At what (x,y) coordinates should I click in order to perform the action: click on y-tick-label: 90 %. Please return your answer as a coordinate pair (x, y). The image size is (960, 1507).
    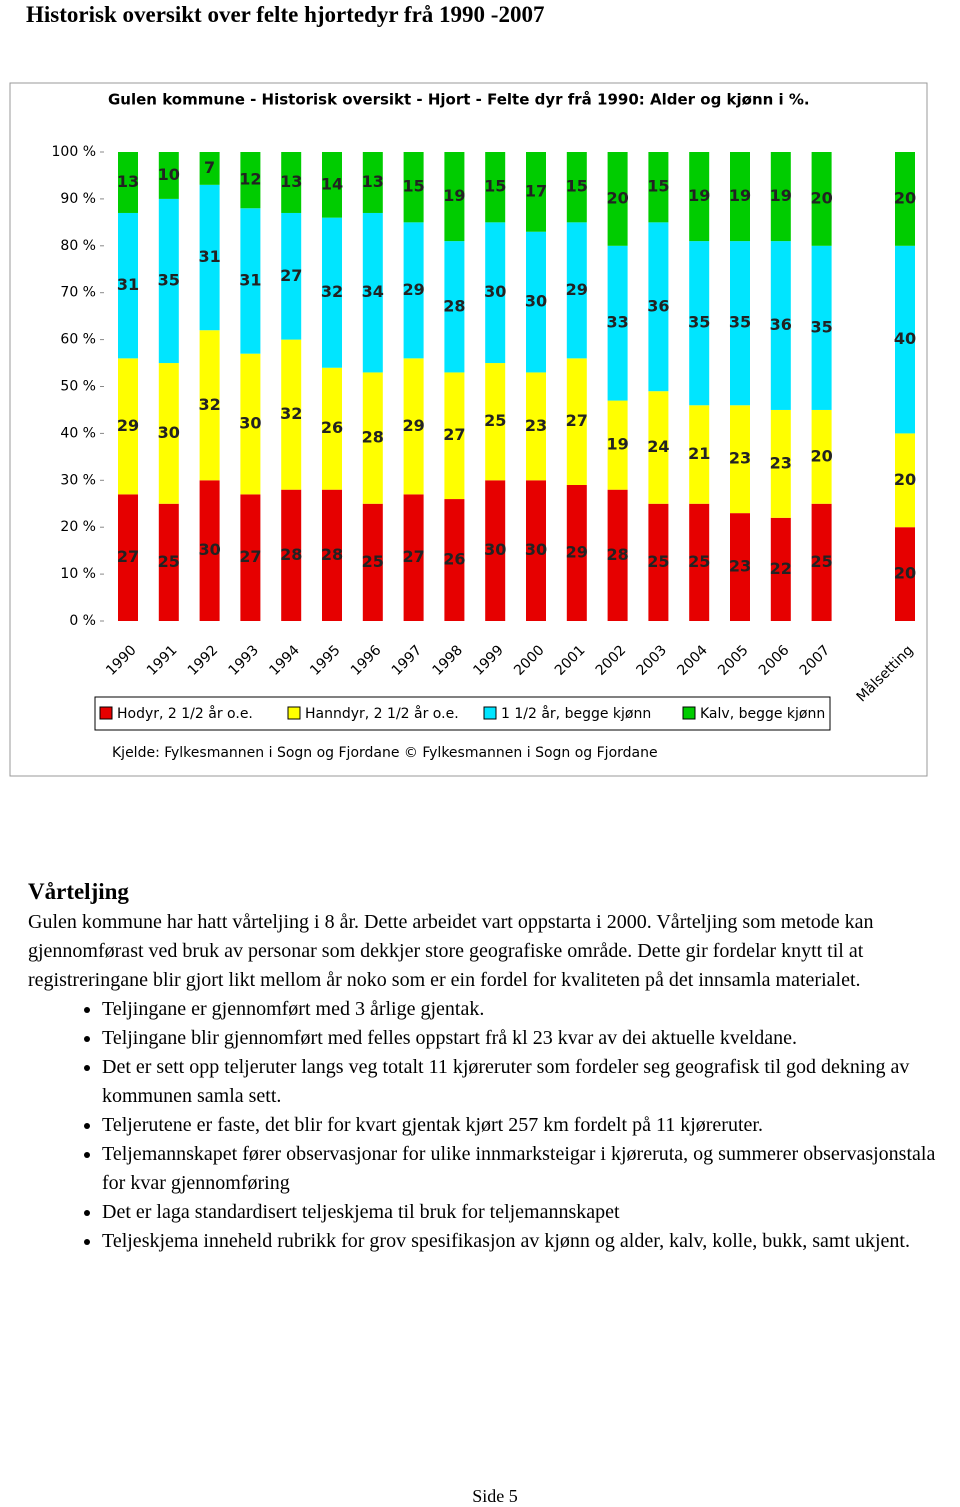
    Looking at the image, I should click on (78, 199).